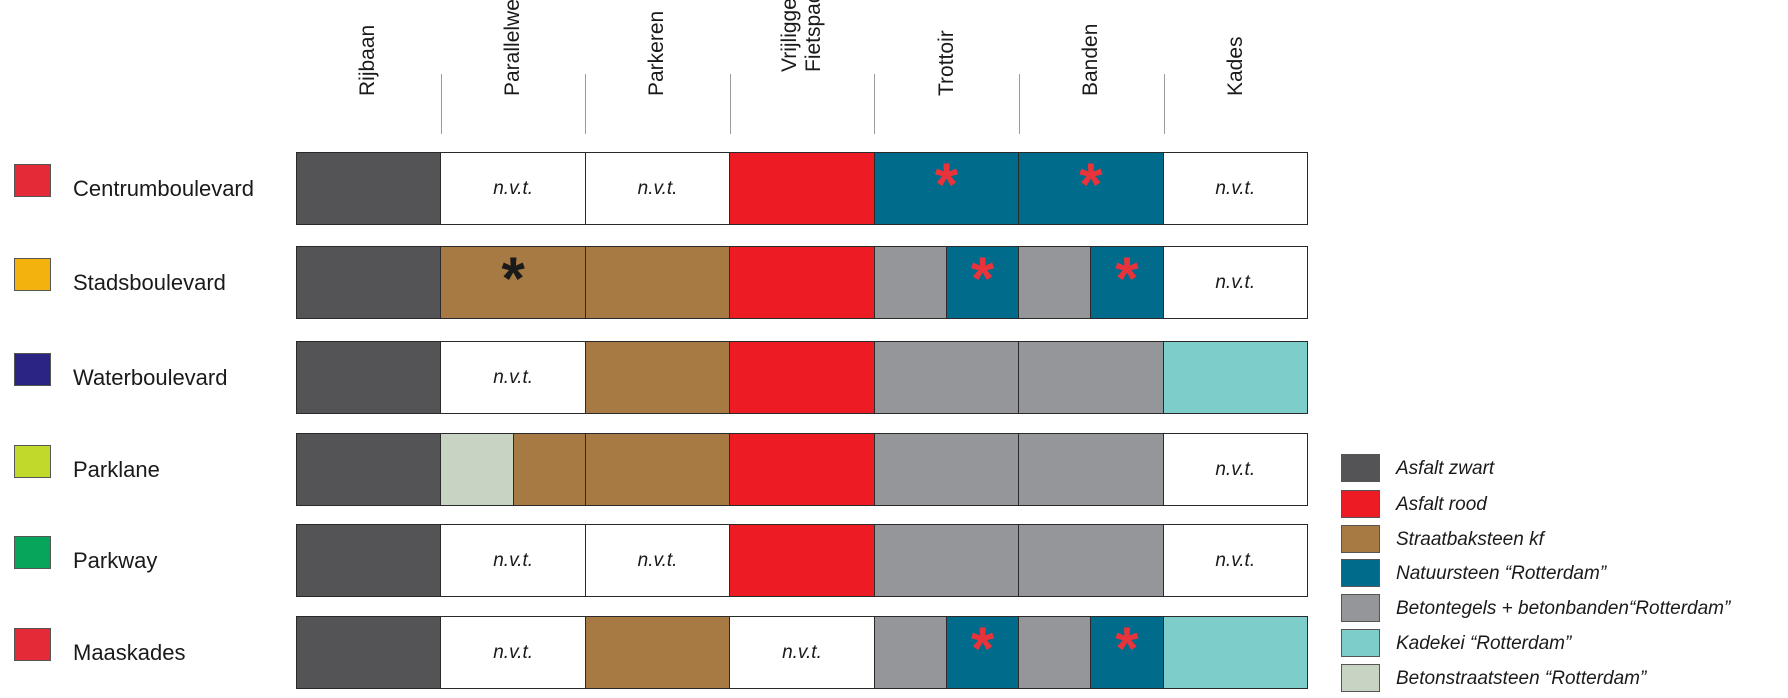 This screenshot has width=1788, height=698. I want to click on category-label: Stadsboulevard, so click(149, 282).